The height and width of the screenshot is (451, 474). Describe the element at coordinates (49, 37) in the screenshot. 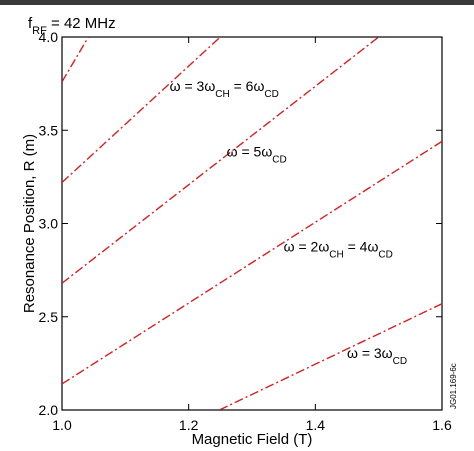

I see `y-tick-label: 4.0` at that location.